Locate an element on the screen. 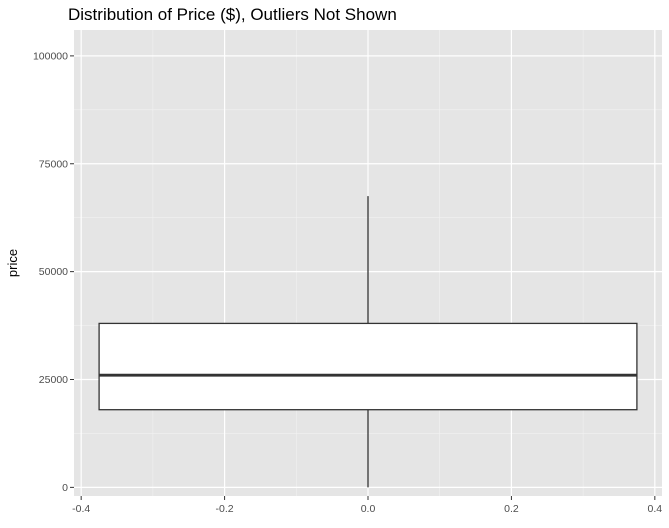 The width and height of the screenshot is (669, 528). x-tick-label: -0.4 is located at coordinates (81, 509).